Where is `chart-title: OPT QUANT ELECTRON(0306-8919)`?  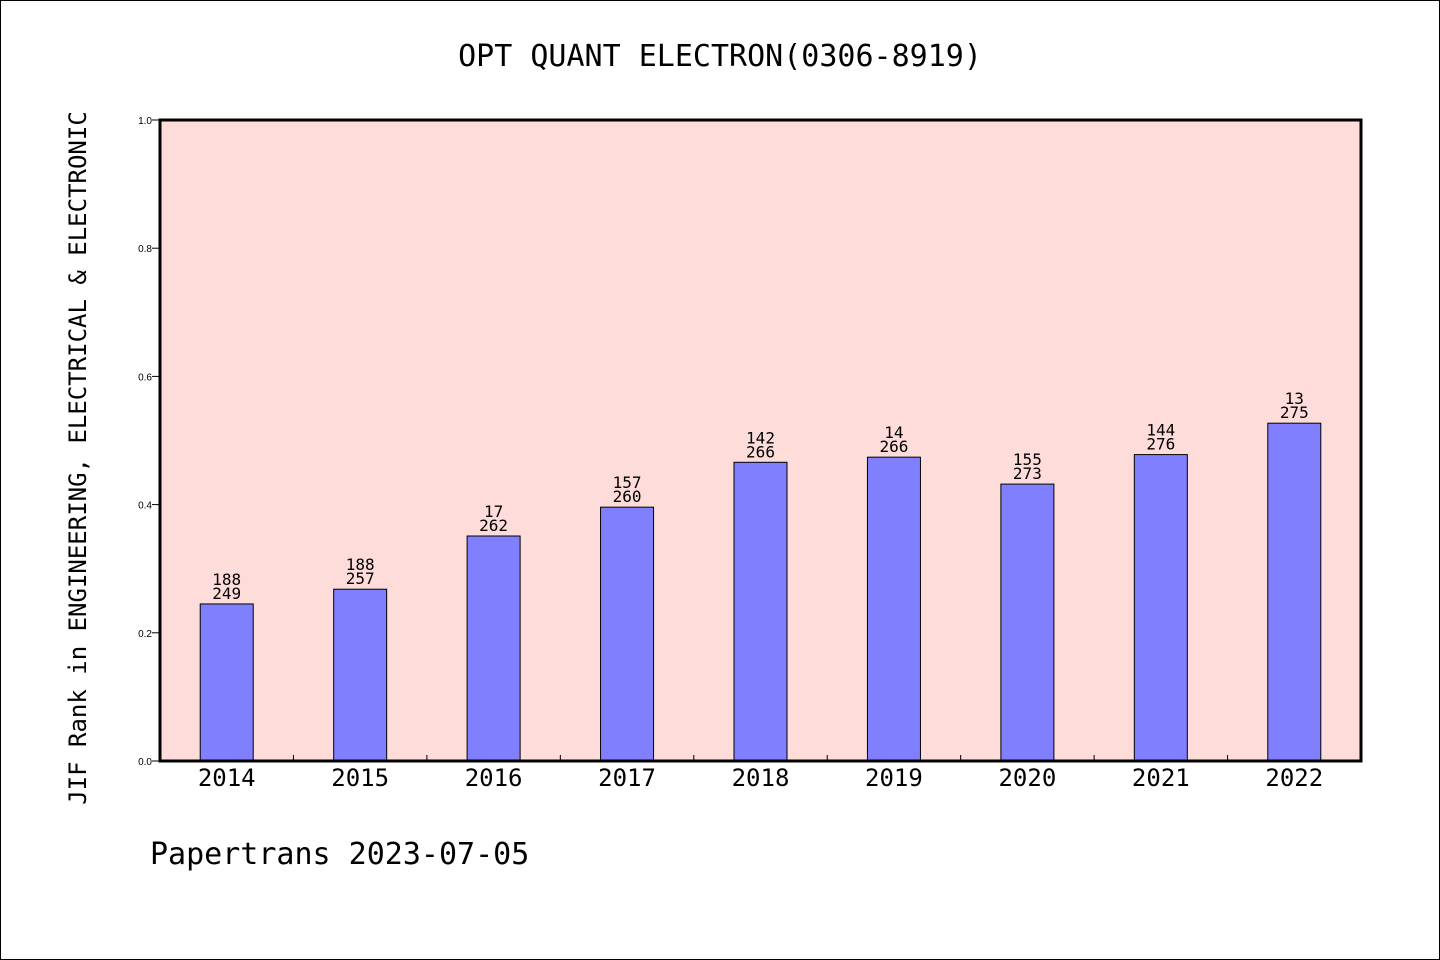
chart-title: OPT QUANT ELECTRON(0306-8919) is located at coordinates (720, 56).